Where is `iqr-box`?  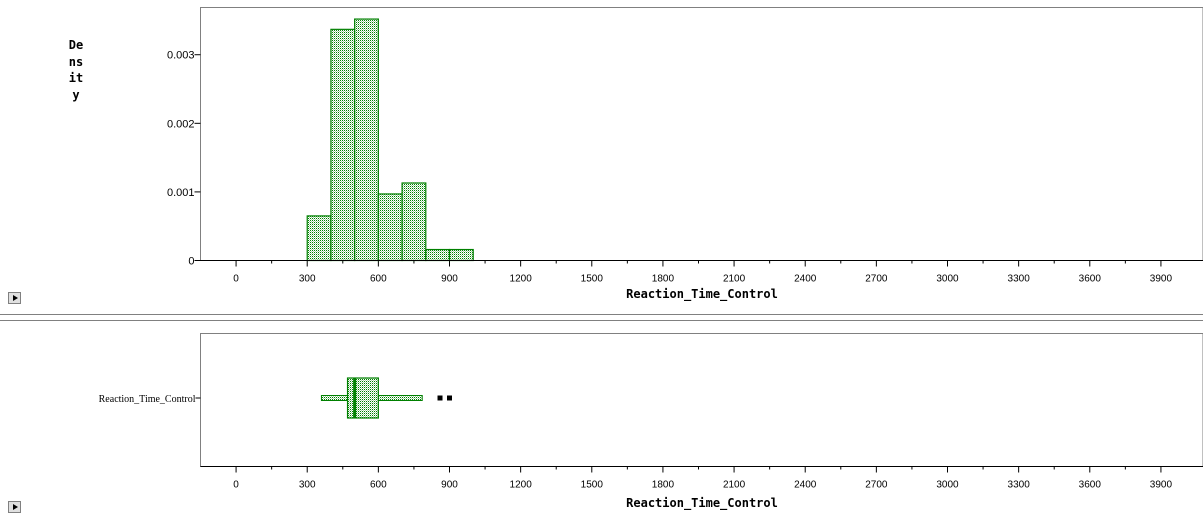 iqr-box is located at coordinates (363, 398).